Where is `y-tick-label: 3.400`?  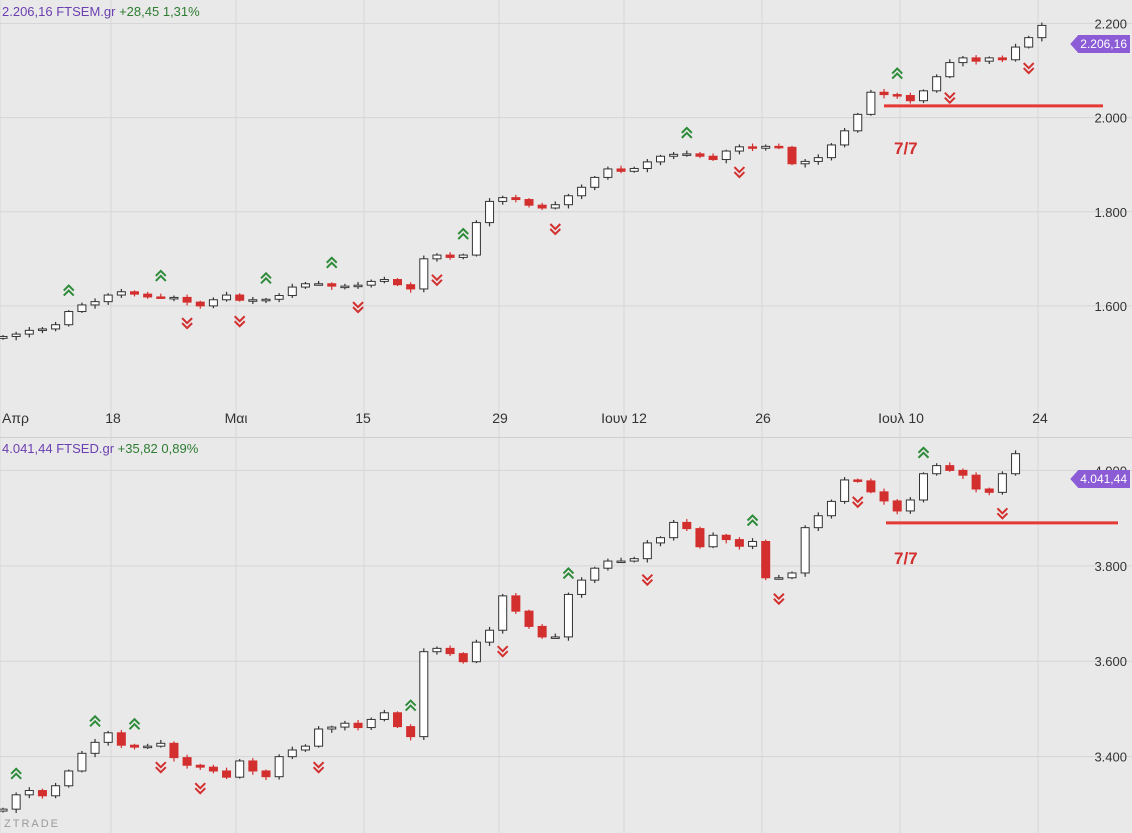 y-tick-label: 3.400 is located at coordinates (1110, 757).